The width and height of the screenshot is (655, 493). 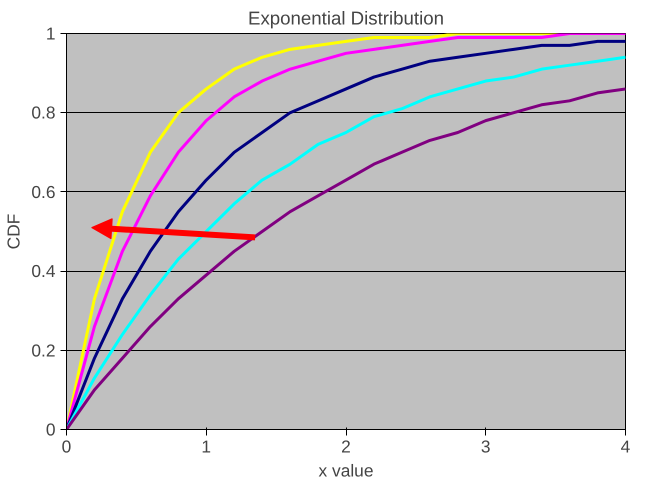 What do you see at coordinates (206, 446) in the screenshot?
I see `x-tick-label: 1` at bounding box center [206, 446].